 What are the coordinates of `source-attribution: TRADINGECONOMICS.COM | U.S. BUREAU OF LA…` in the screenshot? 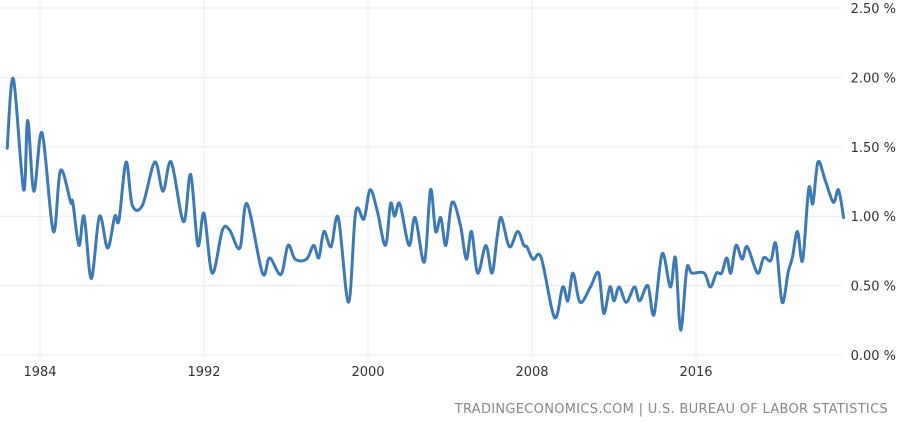 It's located at (671, 409).